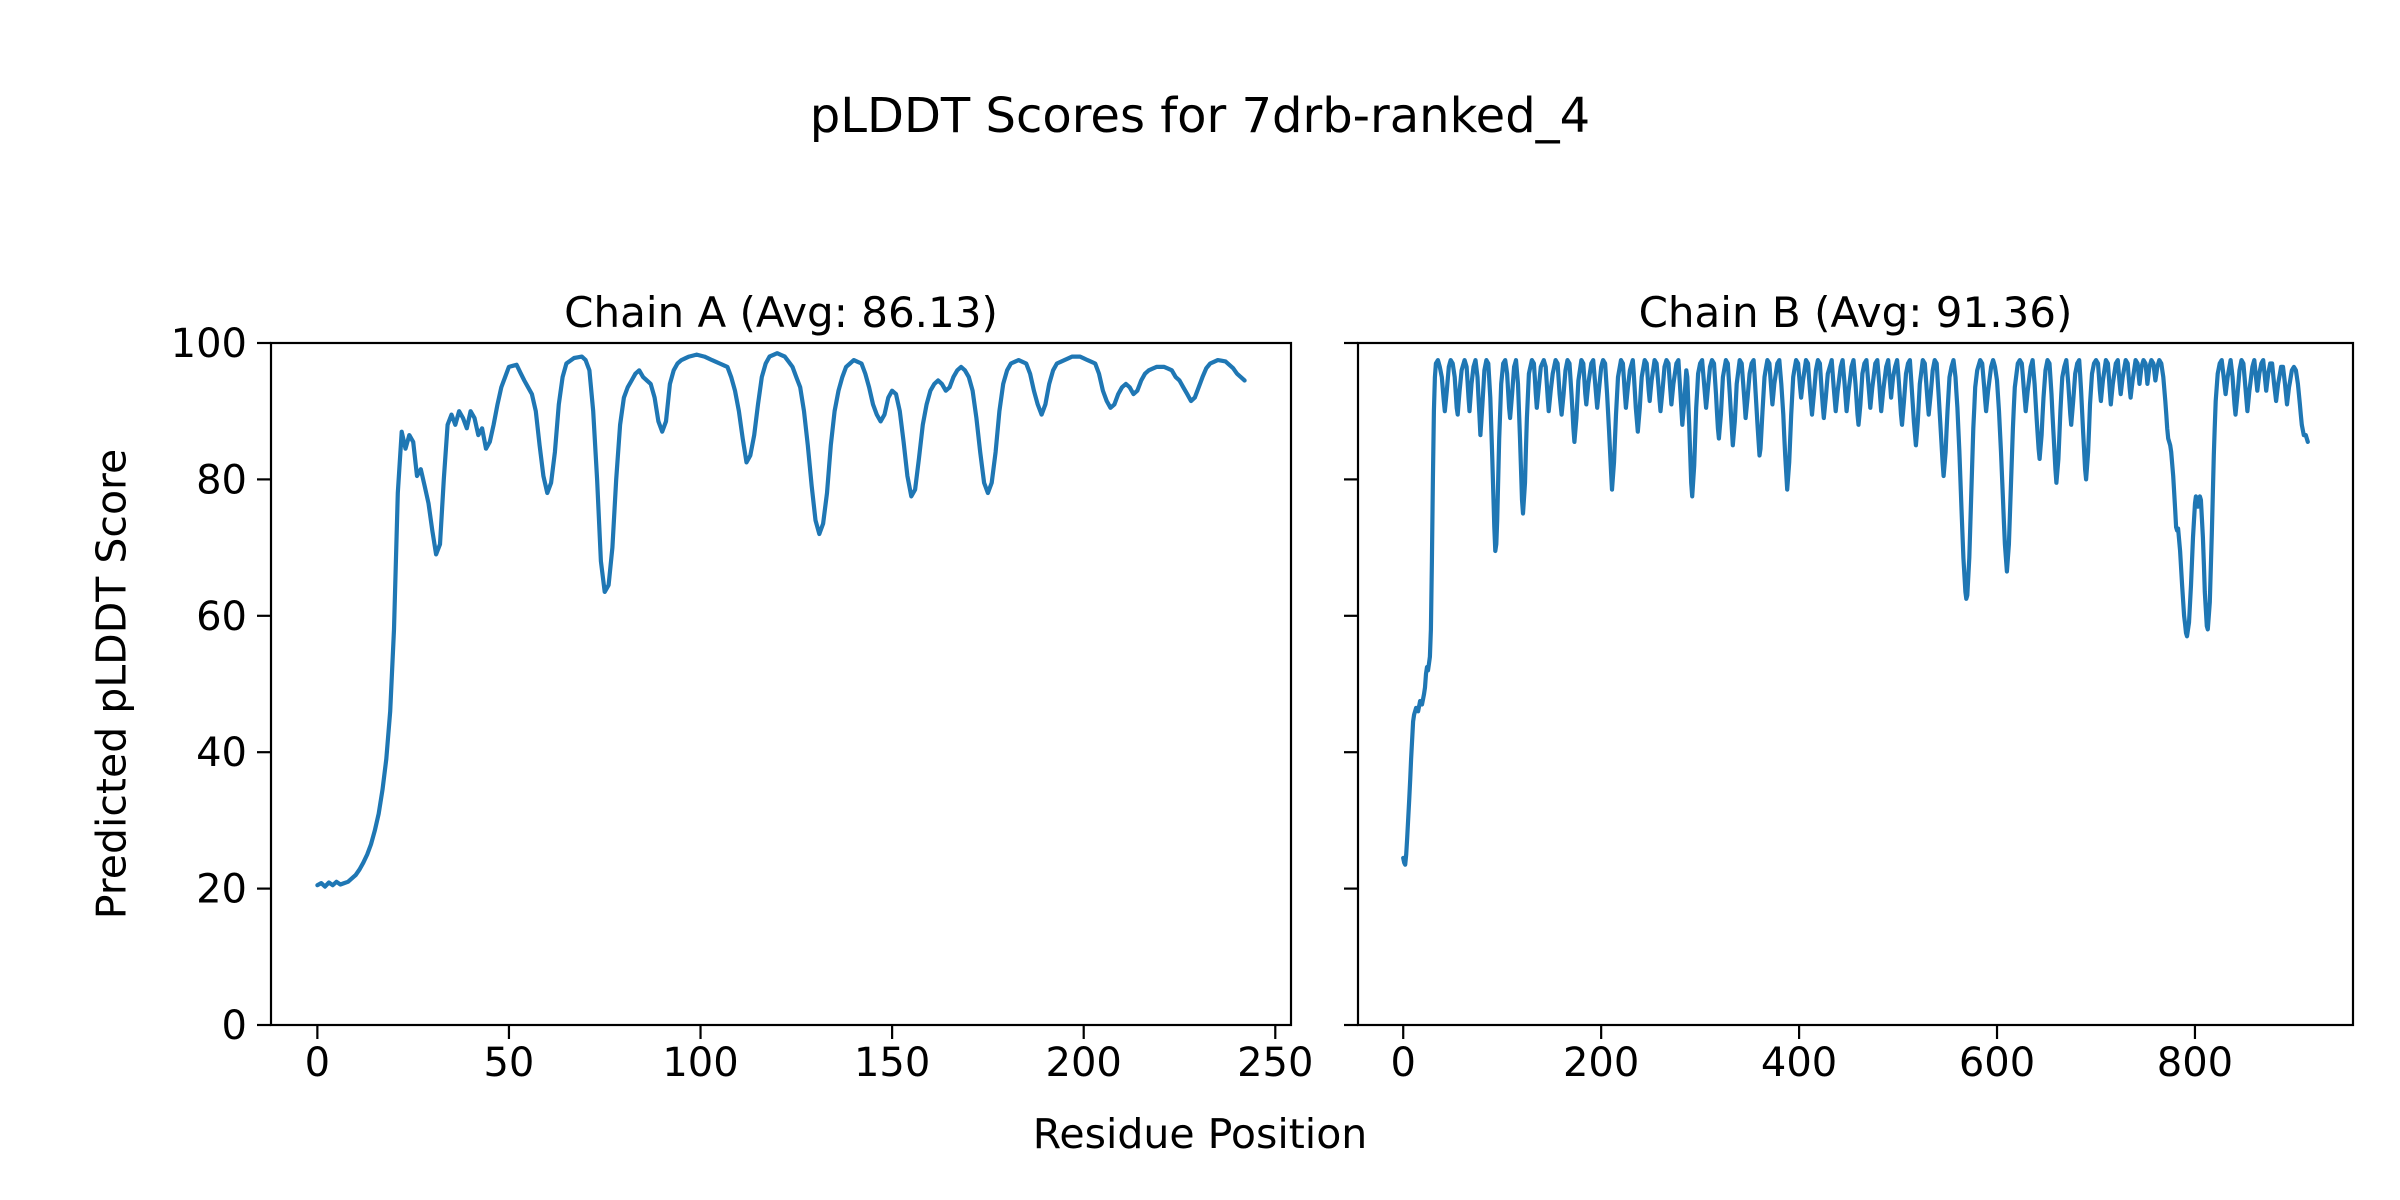  I want to click on y-tick-label: 0, so click(234, 1026).